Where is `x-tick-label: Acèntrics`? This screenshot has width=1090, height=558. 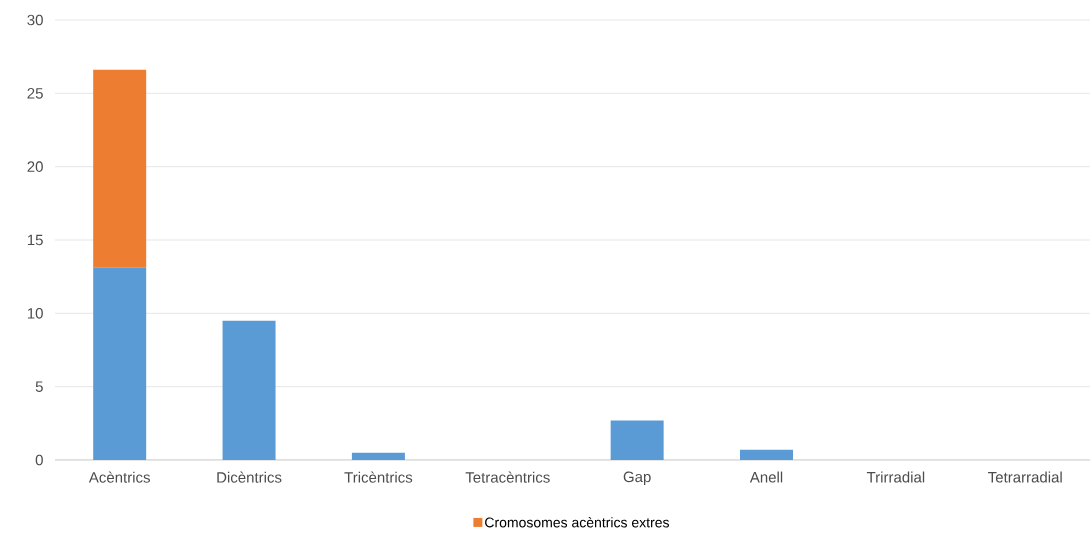
x-tick-label: Acèntrics is located at coordinates (119, 477).